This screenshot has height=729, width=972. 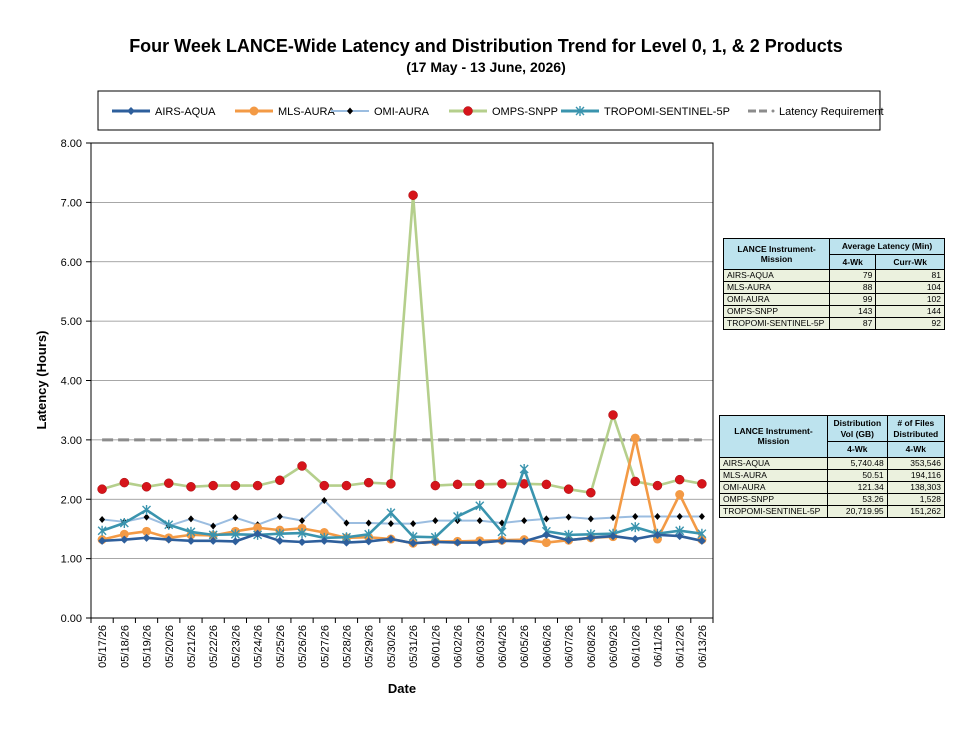 I want to click on dist-row-name: AIRS-AQUA, so click(x=773, y=463).